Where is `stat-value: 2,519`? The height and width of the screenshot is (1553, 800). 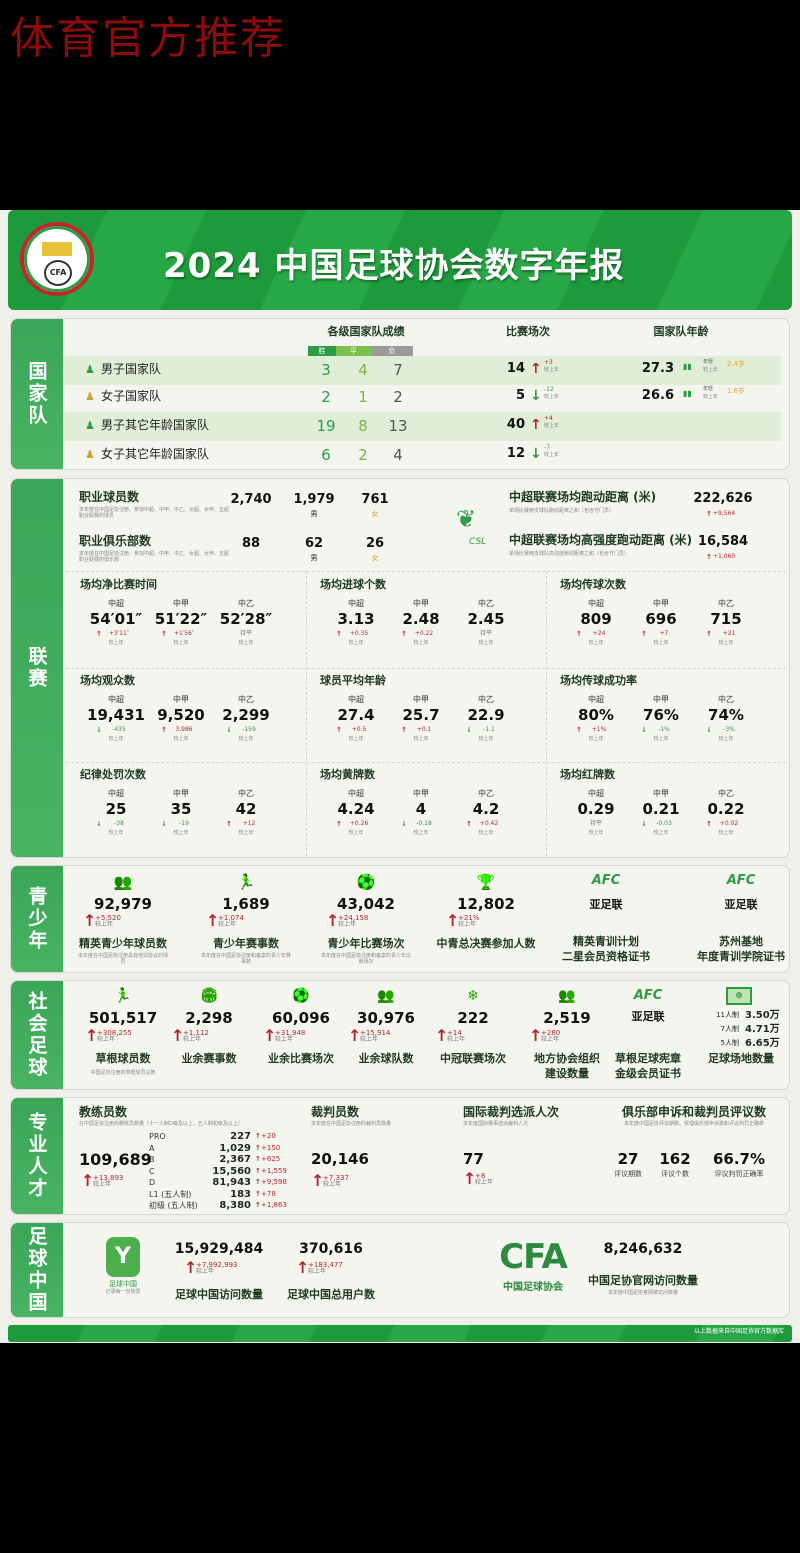 stat-value: 2,519 is located at coordinates (567, 1018).